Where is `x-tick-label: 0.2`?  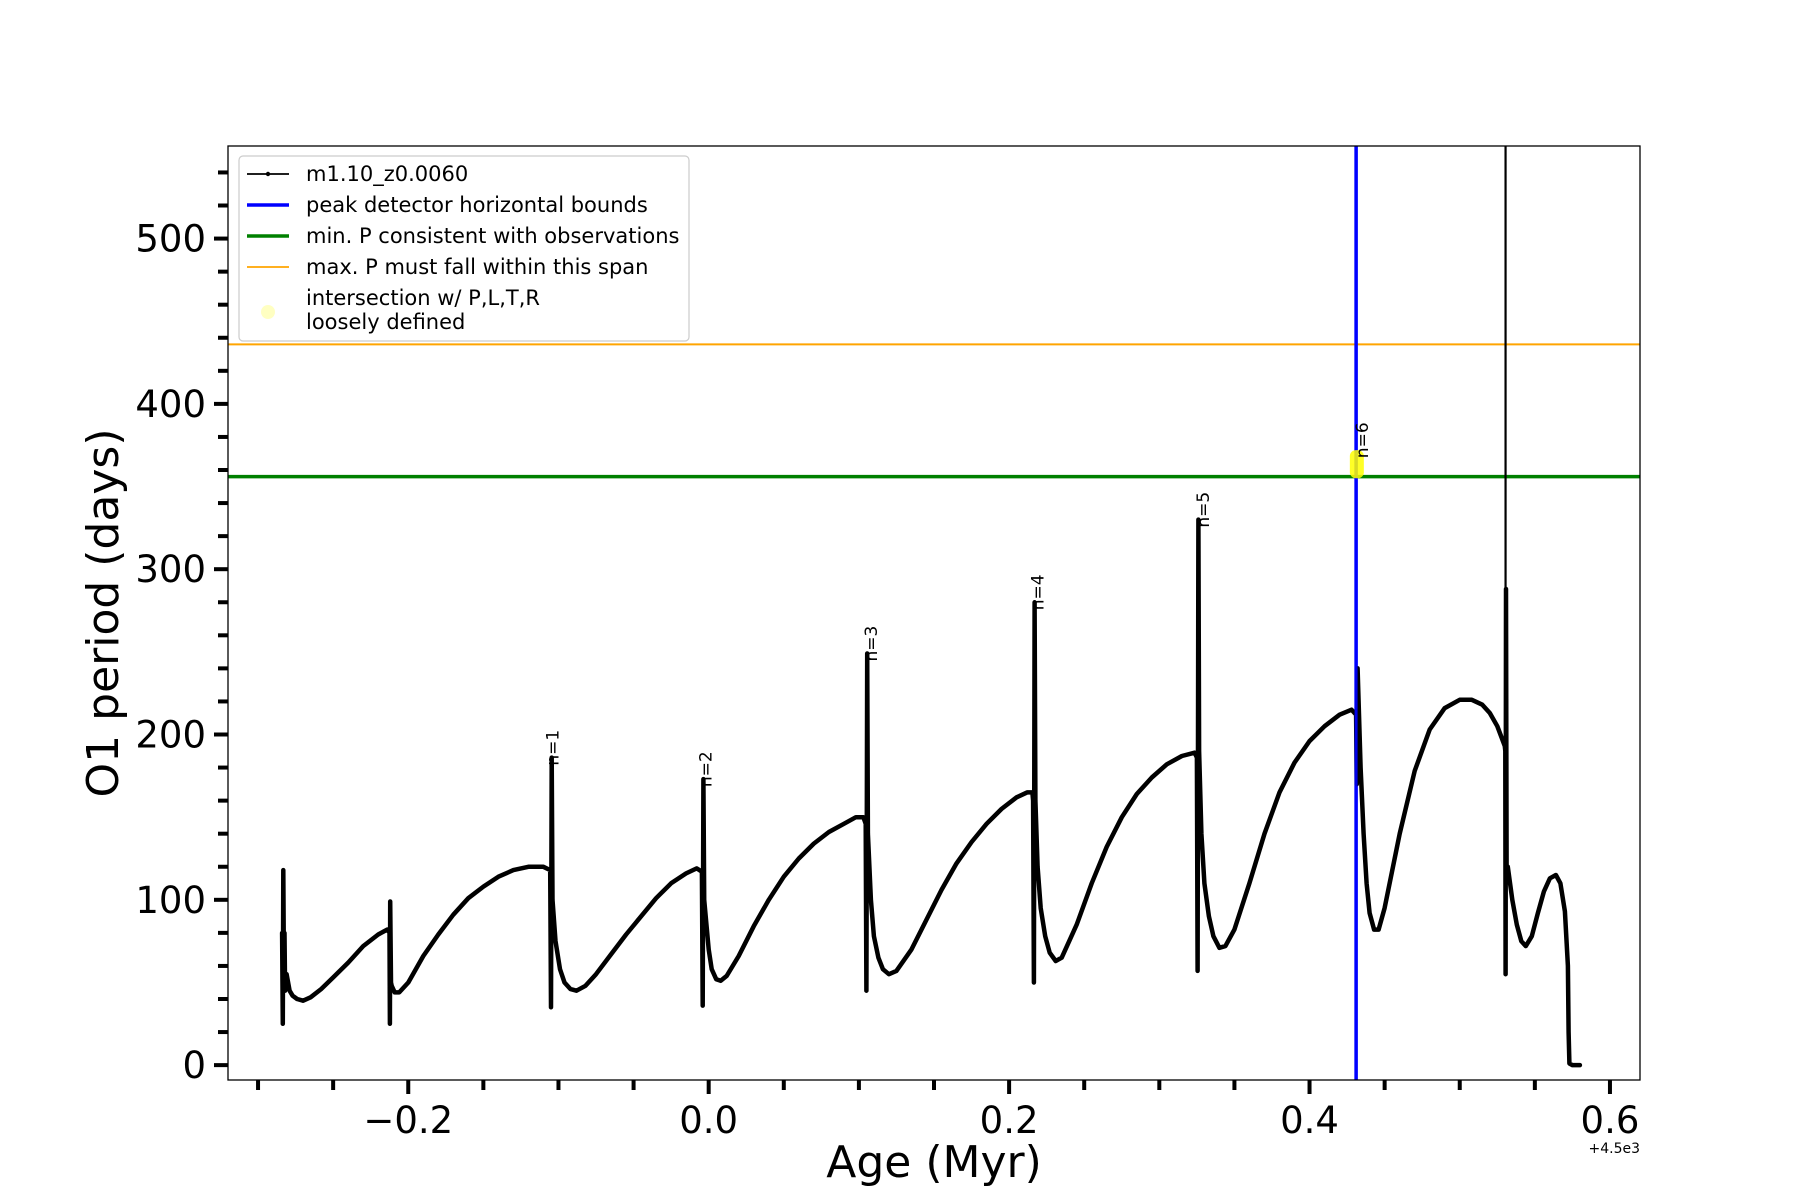 x-tick-label: 0.2 is located at coordinates (1009, 1120).